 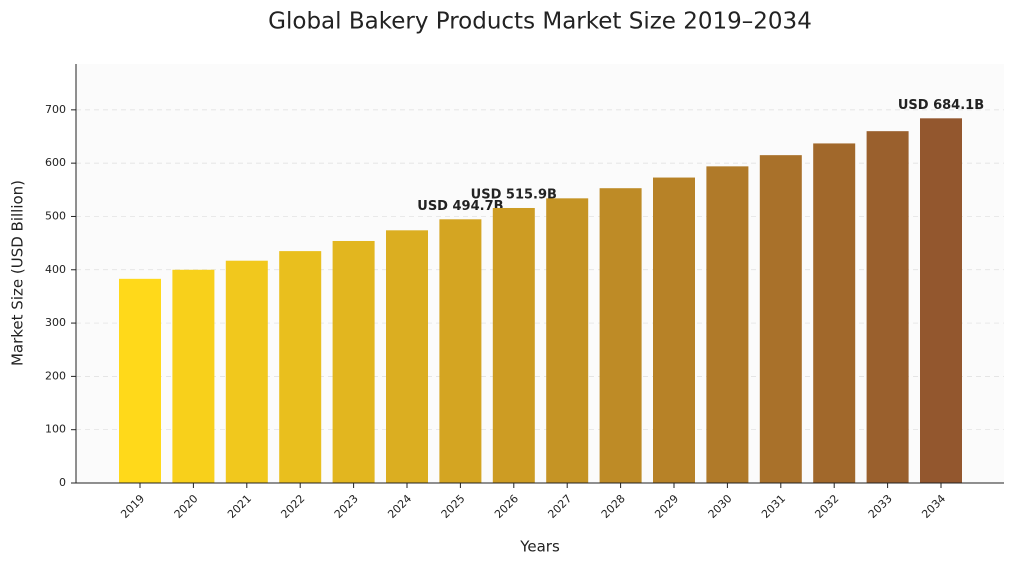 What do you see at coordinates (539, 547) in the screenshot?
I see `x-axis-label: Years` at bounding box center [539, 547].